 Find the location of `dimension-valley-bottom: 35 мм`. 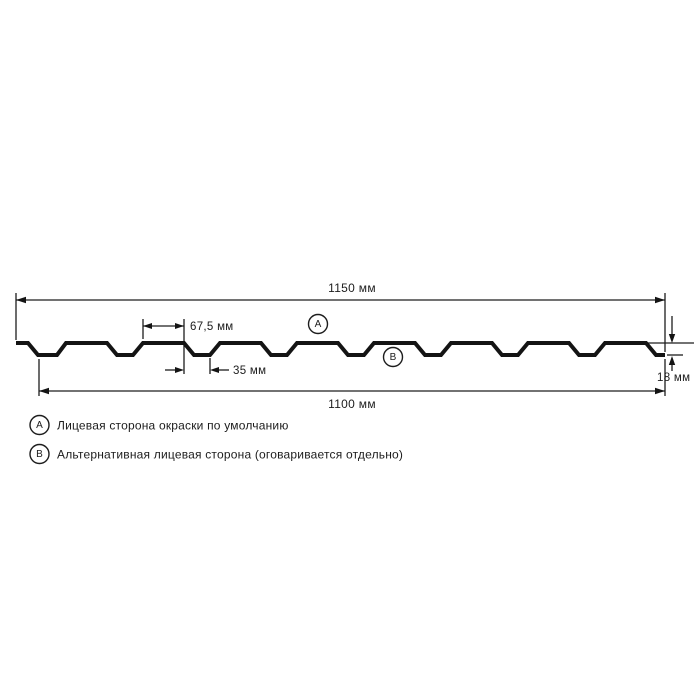

dimension-valley-bottom: 35 мм is located at coordinates (215, 367).